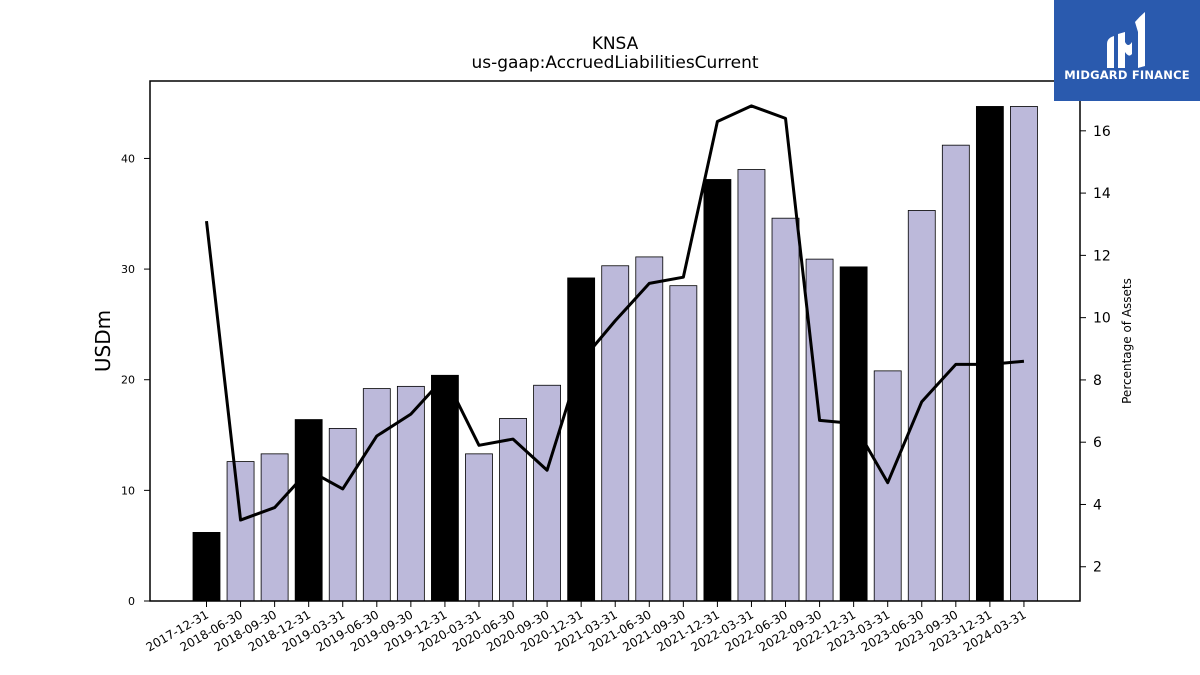  Describe the element at coordinates (128, 158) in the screenshot. I see `y-tick-label: 40` at that location.